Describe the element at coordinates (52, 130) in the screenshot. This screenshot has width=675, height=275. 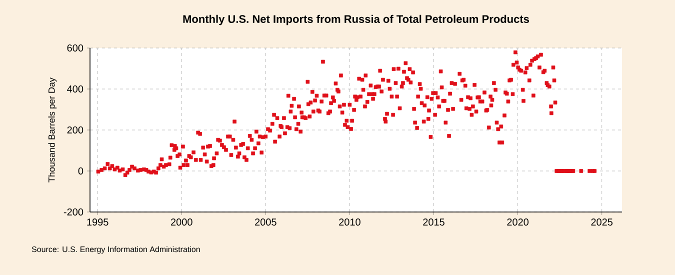
I see `y-axis-title: Thousand Barrels per Day` at that location.